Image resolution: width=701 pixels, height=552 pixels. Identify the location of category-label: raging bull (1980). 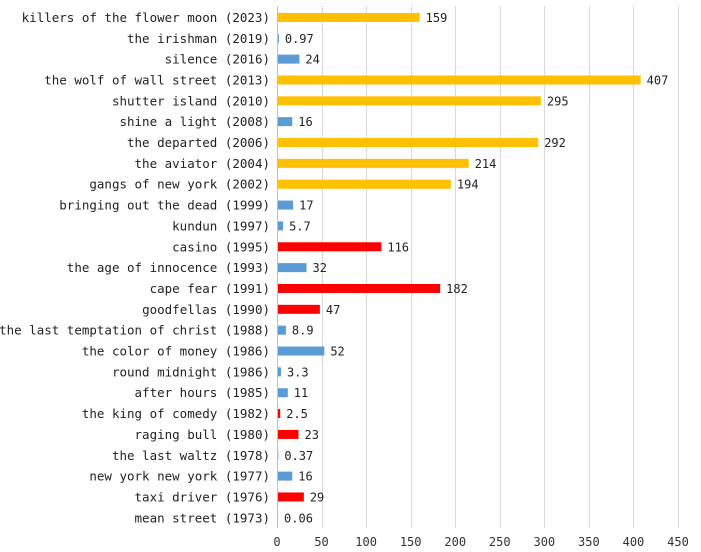
(202, 434).